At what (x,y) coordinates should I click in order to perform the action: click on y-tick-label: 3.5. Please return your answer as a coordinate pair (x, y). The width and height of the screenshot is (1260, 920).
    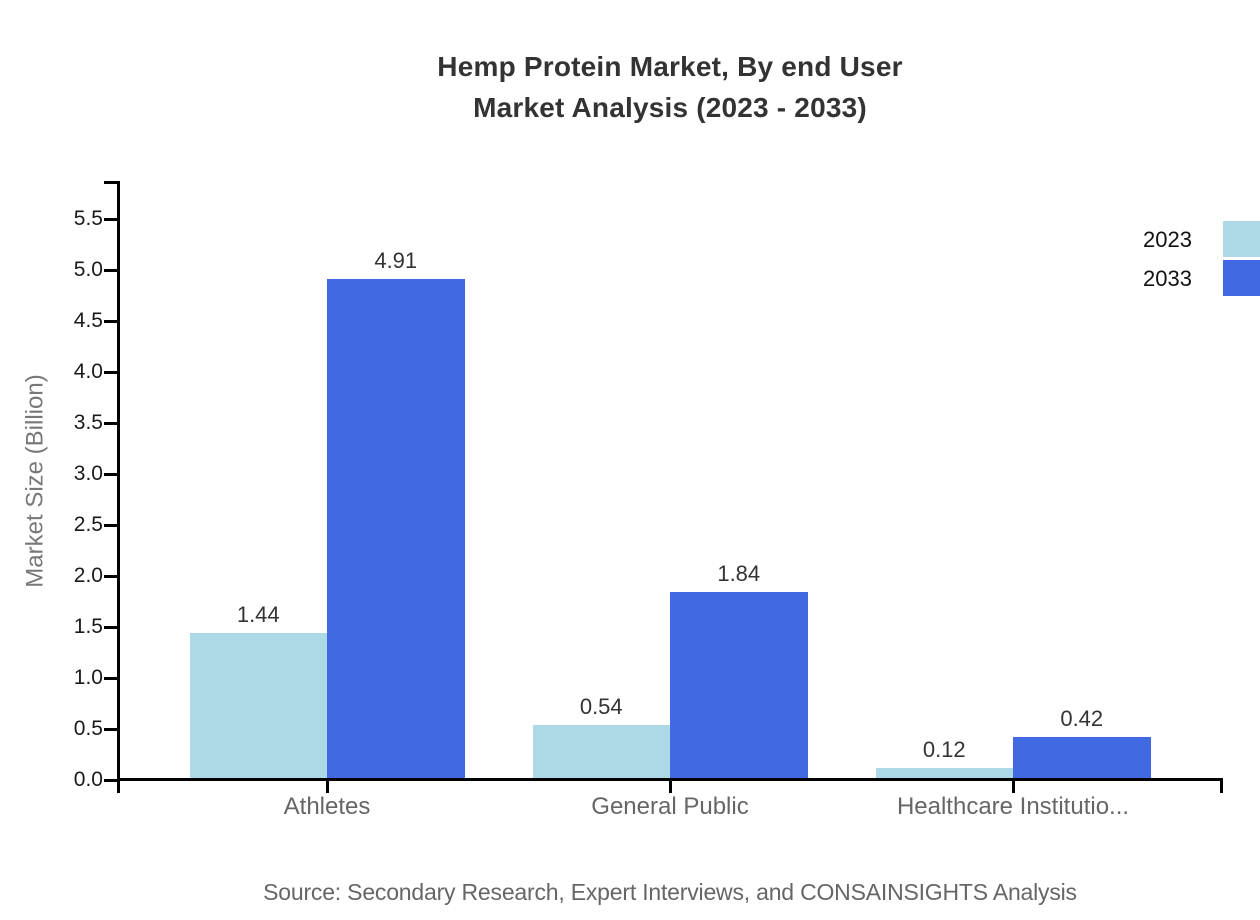
    Looking at the image, I should click on (88, 422).